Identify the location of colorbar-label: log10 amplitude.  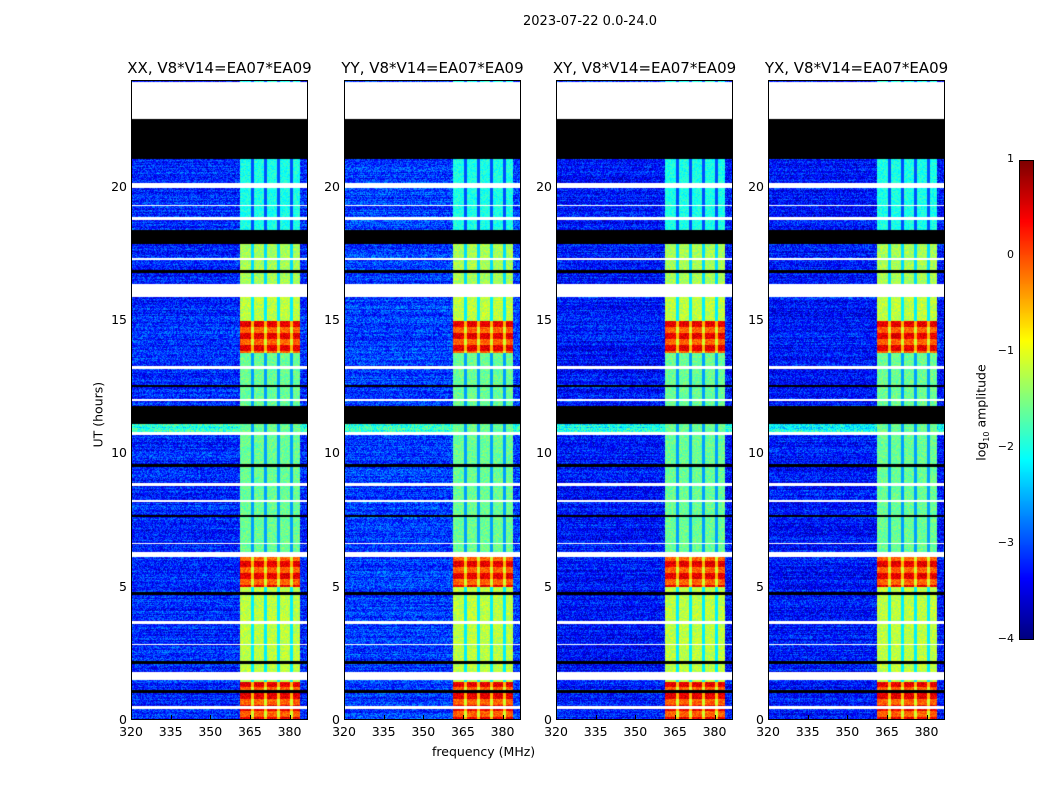
(982, 412).